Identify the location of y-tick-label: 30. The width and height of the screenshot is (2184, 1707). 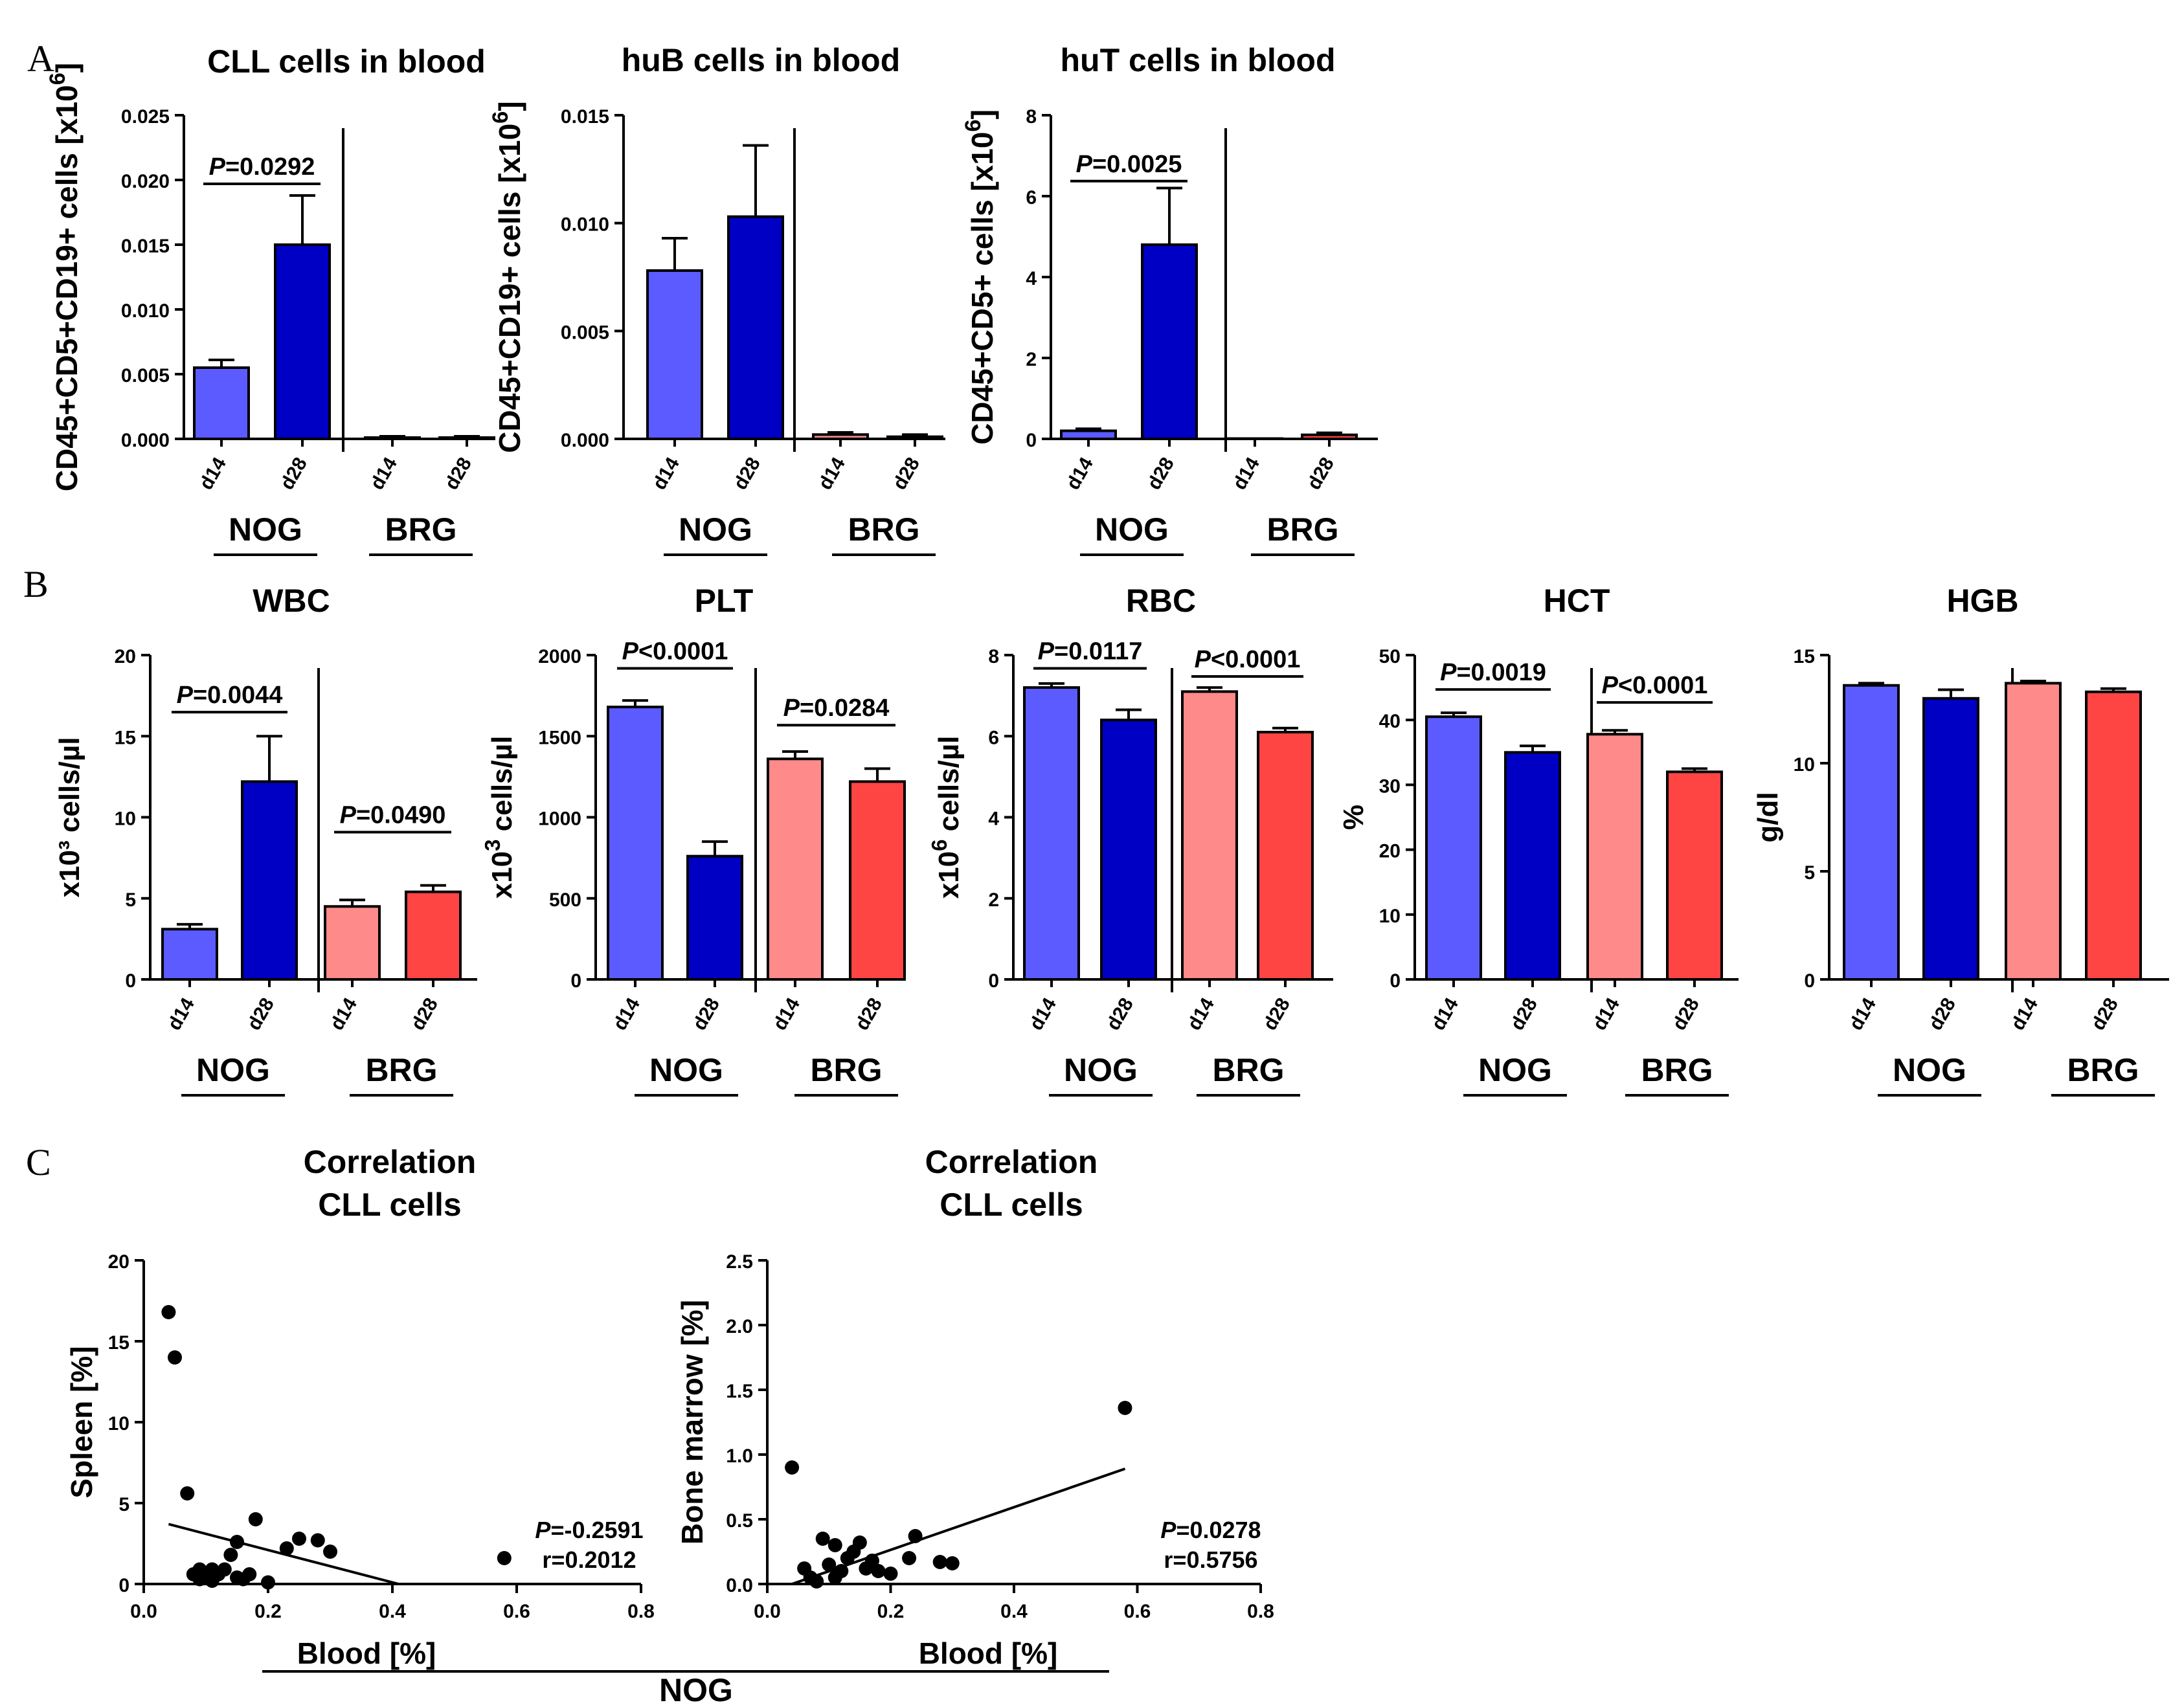
(1390, 786).